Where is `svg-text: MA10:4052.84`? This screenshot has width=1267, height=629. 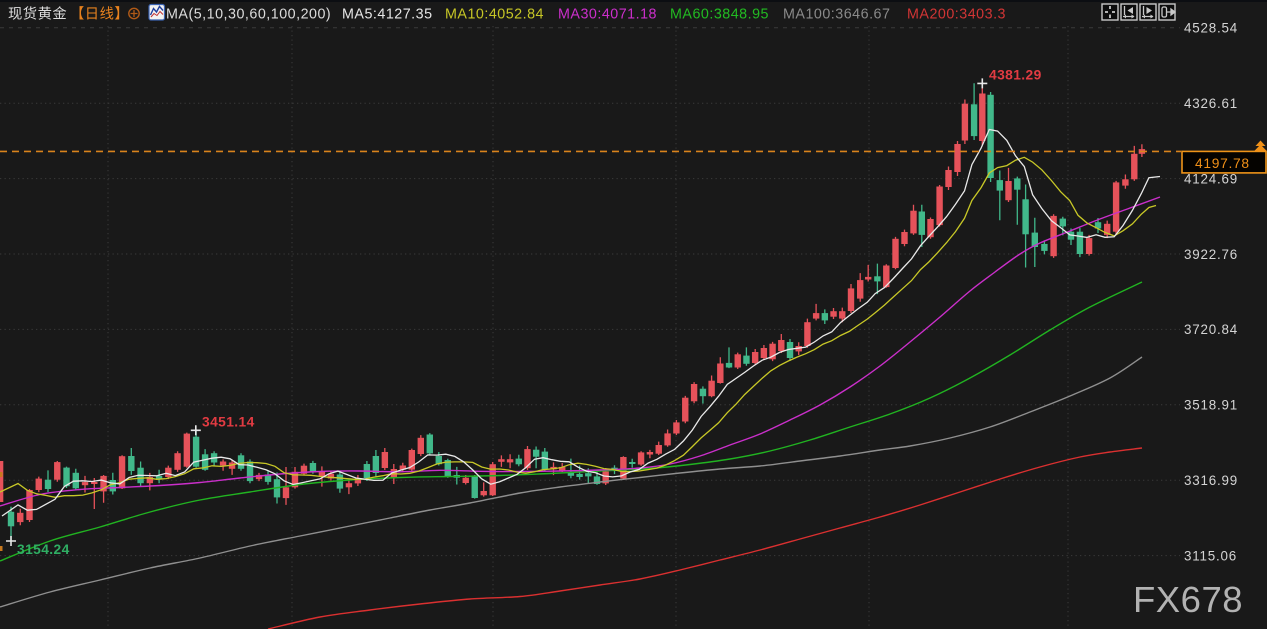
svg-text: MA10:4052.84 is located at coordinates (494, 15).